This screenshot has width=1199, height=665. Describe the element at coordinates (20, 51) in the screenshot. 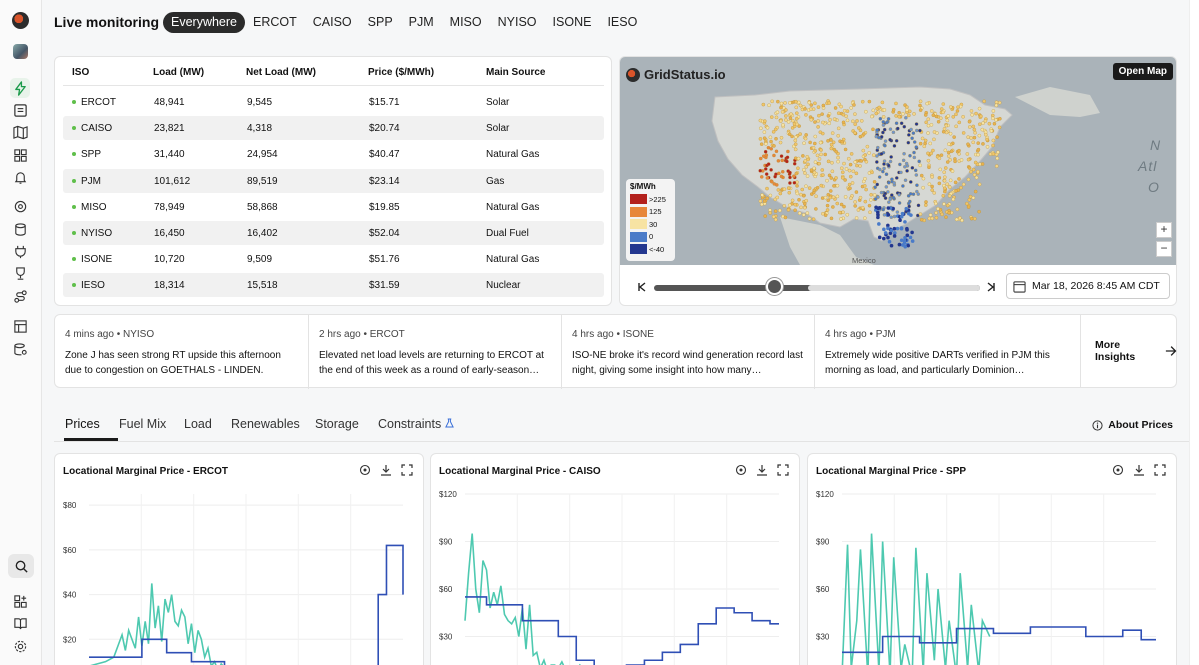

I see `avatar` at that location.